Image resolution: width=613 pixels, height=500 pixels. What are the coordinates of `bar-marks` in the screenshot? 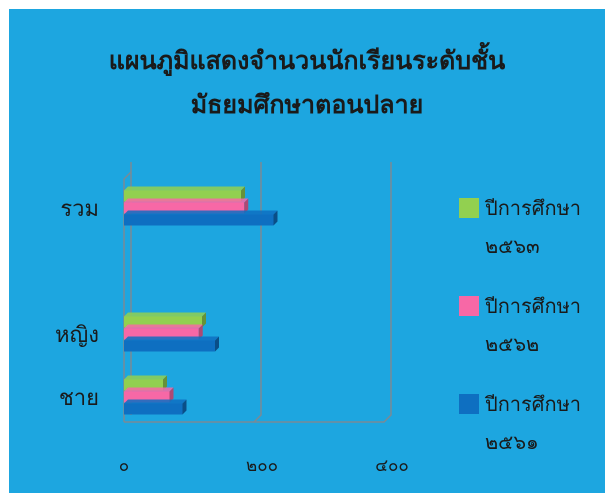 It's located at (201, 300).